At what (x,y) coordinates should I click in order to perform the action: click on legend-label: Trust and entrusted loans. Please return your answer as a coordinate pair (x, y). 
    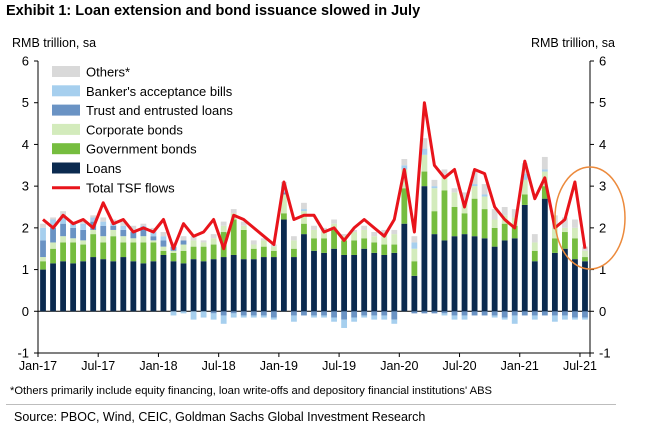
    Looking at the image, I should click on (159, 110).